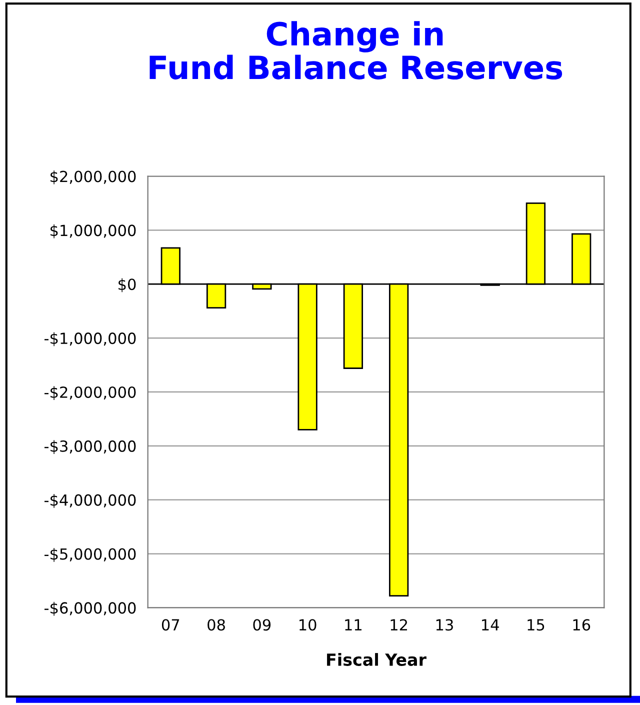 Image resolution: width=640 pixels, height=705 pixels. What do you see at coordinates (490, 624) in the screenshot?
I see `x-tick-label: 14` at bounding box center [490, 624].